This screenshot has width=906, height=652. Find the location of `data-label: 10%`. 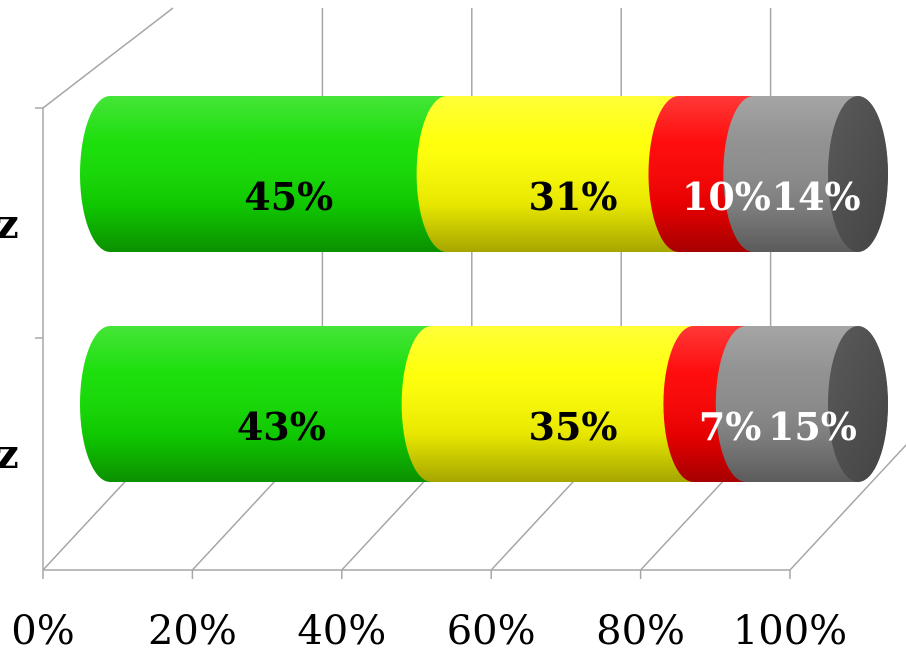

data-label: 10% is located at coordinates (726, 196).